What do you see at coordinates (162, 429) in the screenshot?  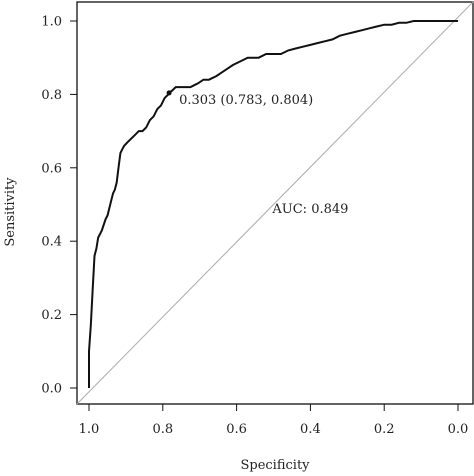 I see `x-tick-label: 0.8` at bounding box center [162, 429].